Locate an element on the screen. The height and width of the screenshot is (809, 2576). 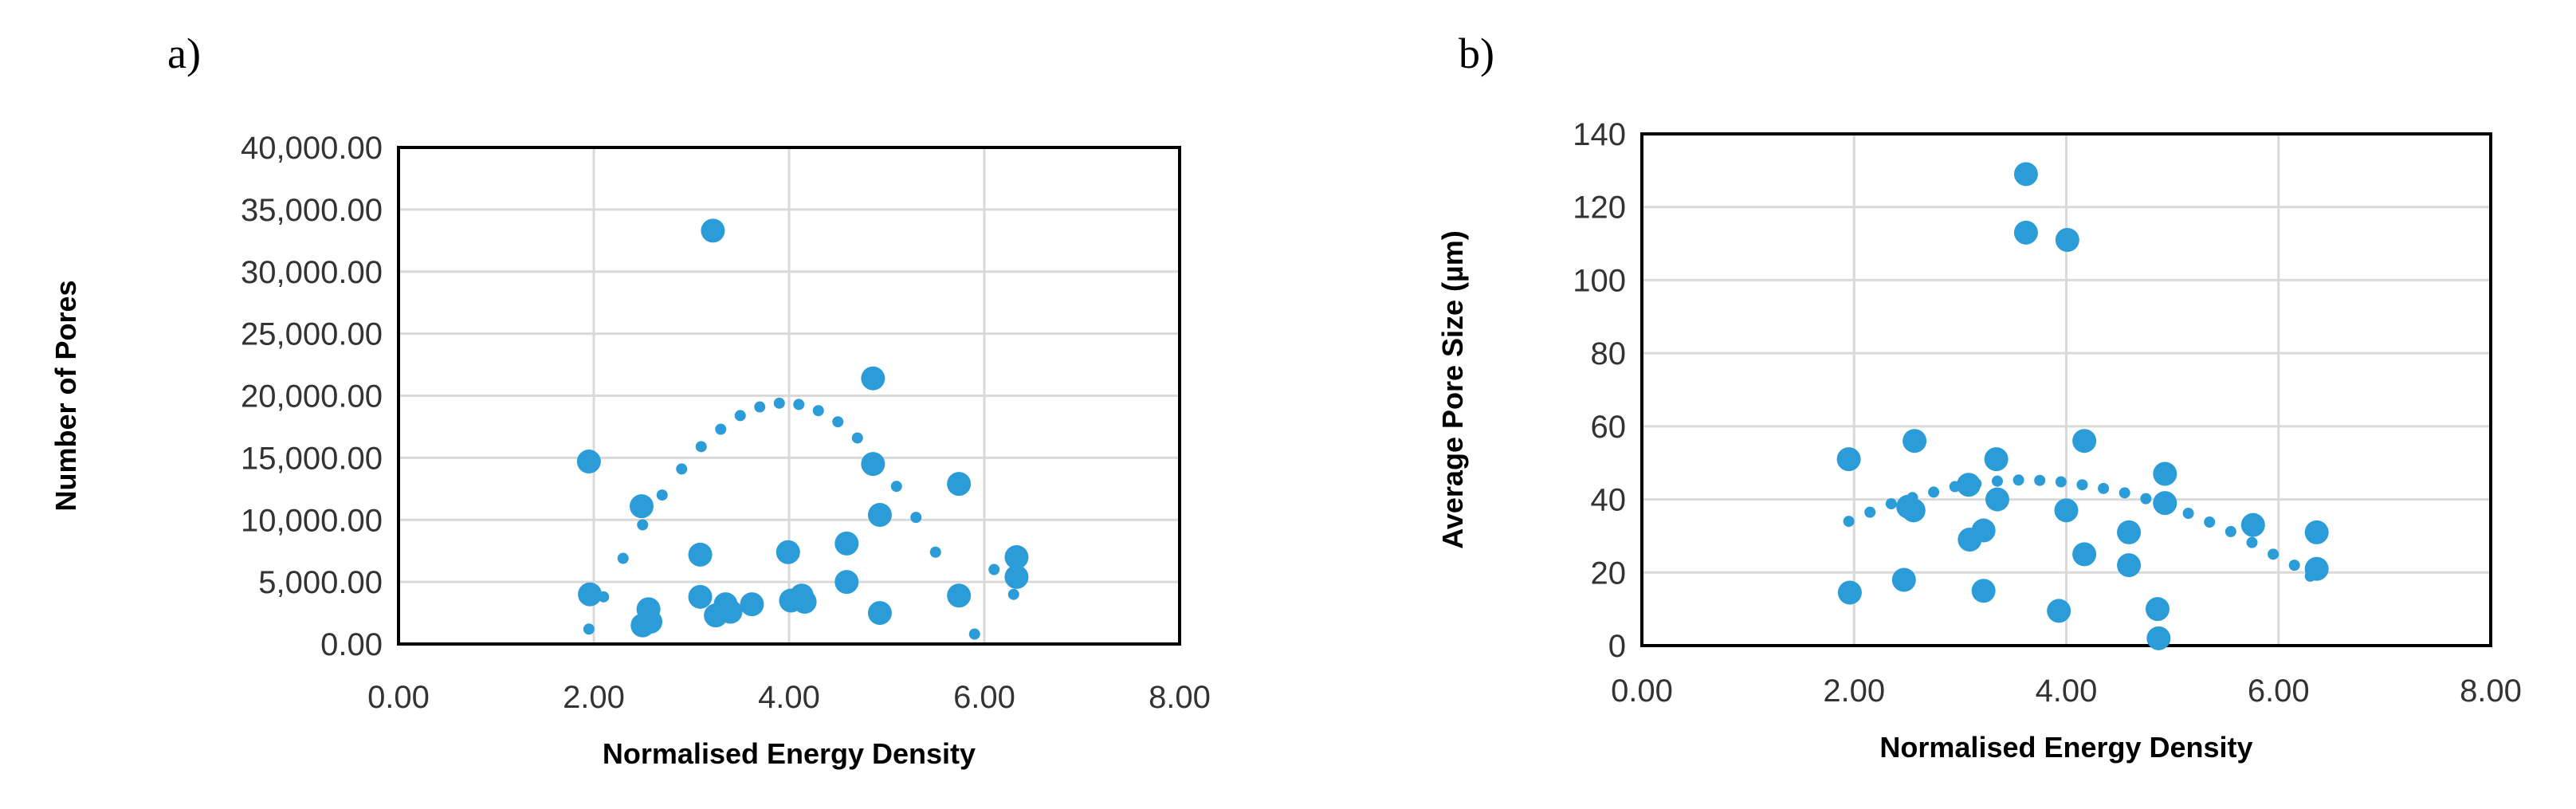
y-tick-label: 100 is located at coordinates (1599, 280).